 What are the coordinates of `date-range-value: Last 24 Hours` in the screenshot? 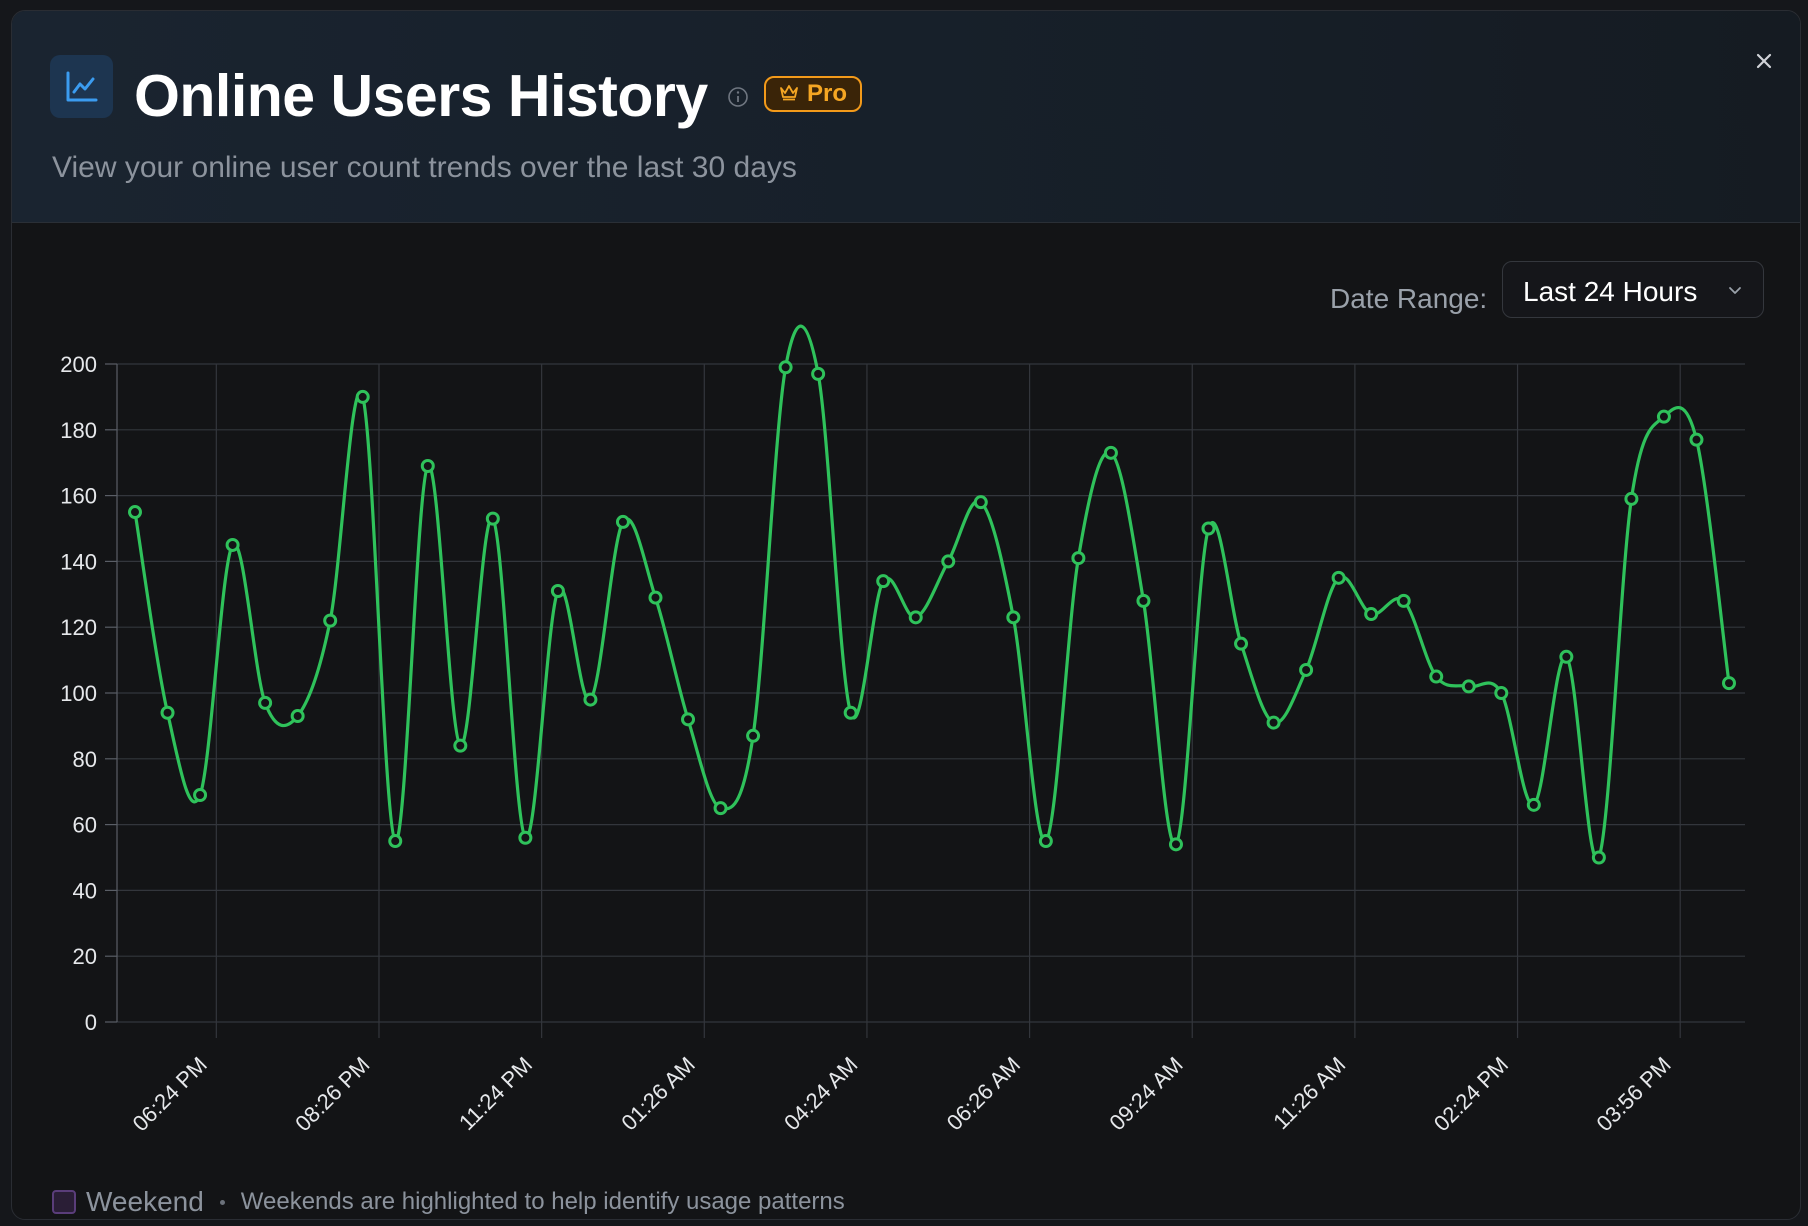 It's located at (1610, 291).